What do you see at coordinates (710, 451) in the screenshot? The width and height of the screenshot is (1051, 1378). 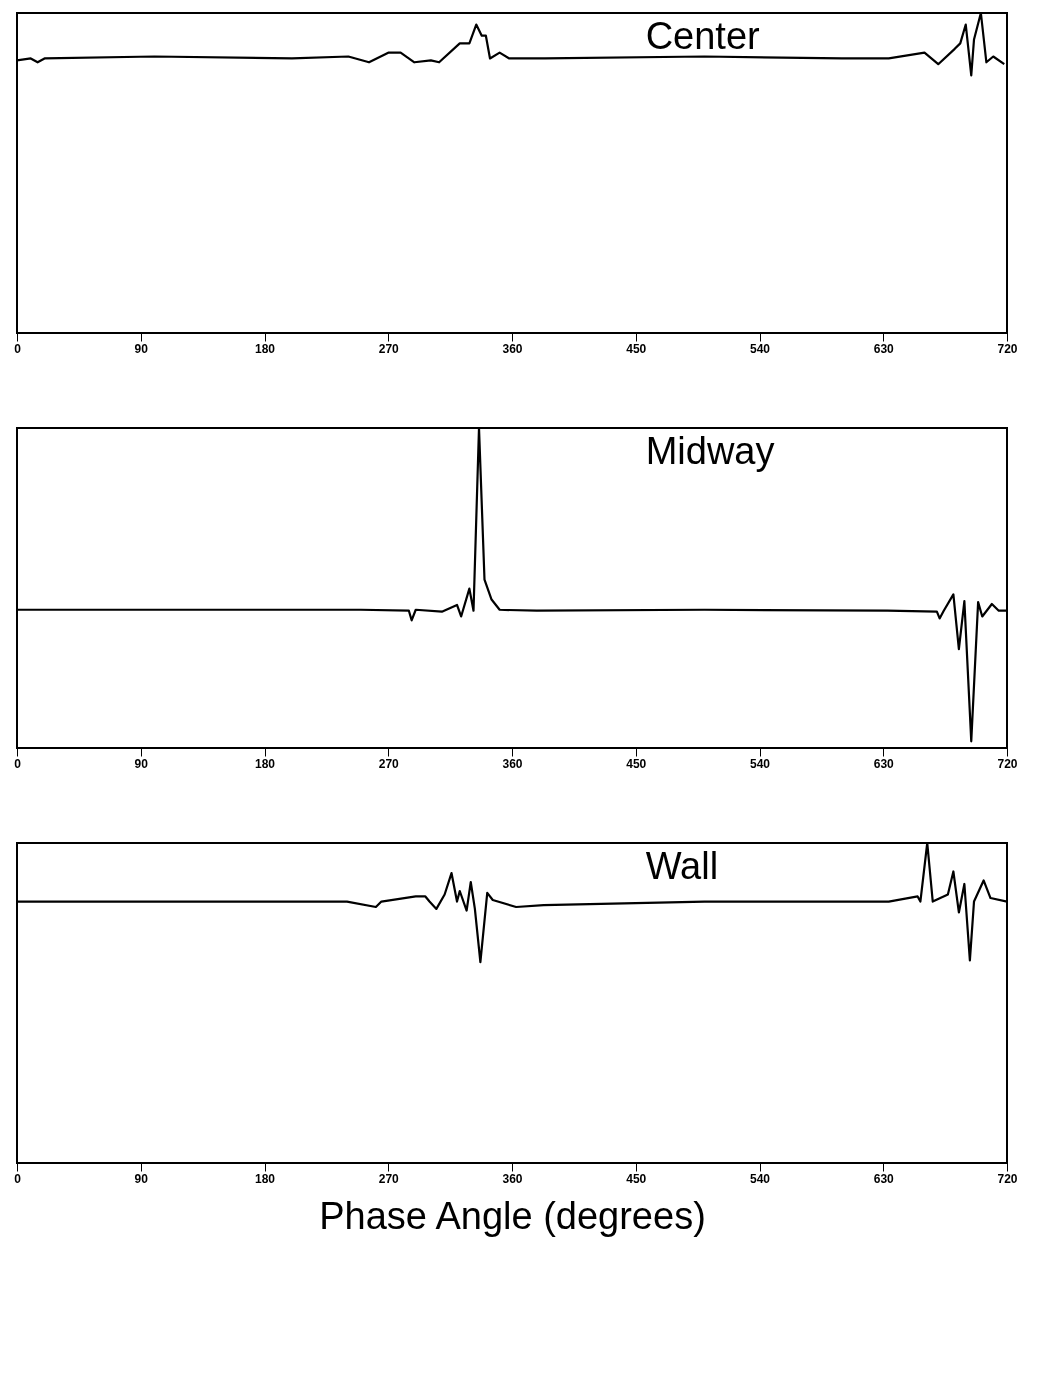 I see `chart-title: Midway` at bounding box center [710, 451].